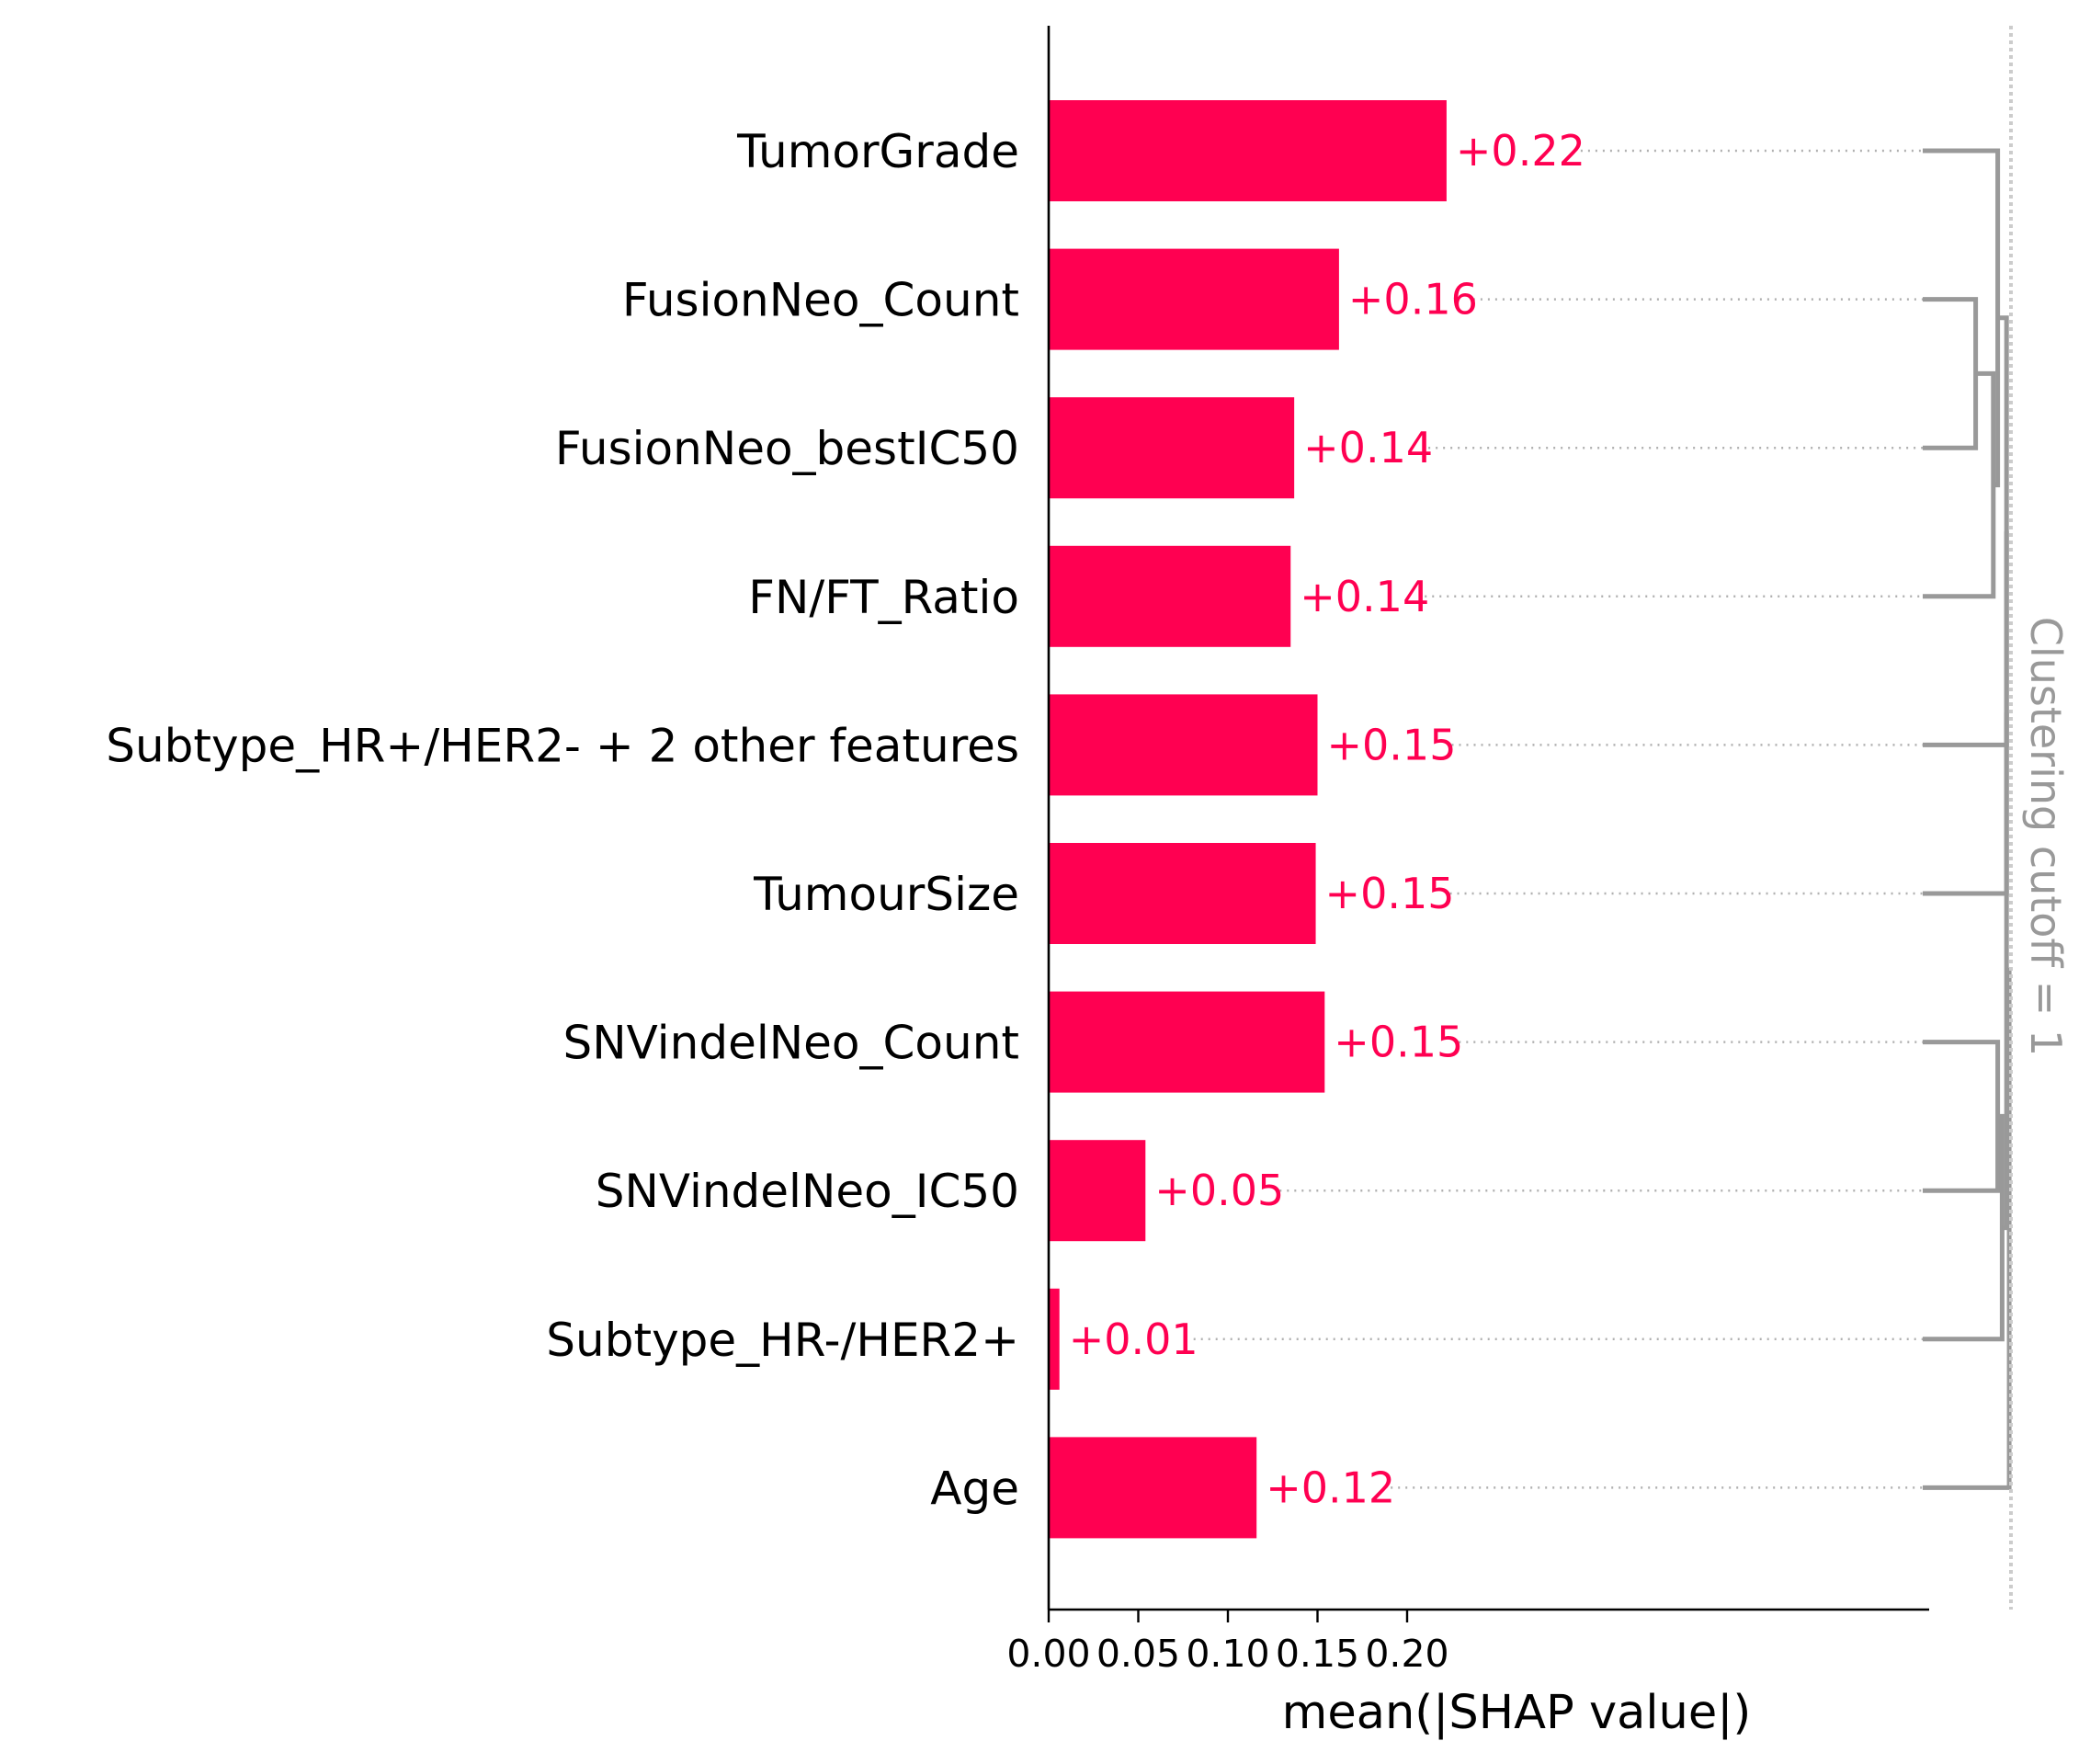 Image resolution: width=2090 pixels, height=1764 pixels. What do you see at coordinates (787, 448) in the screenshot?
I see `feature-label: FusionNeo_bestIC50` at bounding box center [787, 448].